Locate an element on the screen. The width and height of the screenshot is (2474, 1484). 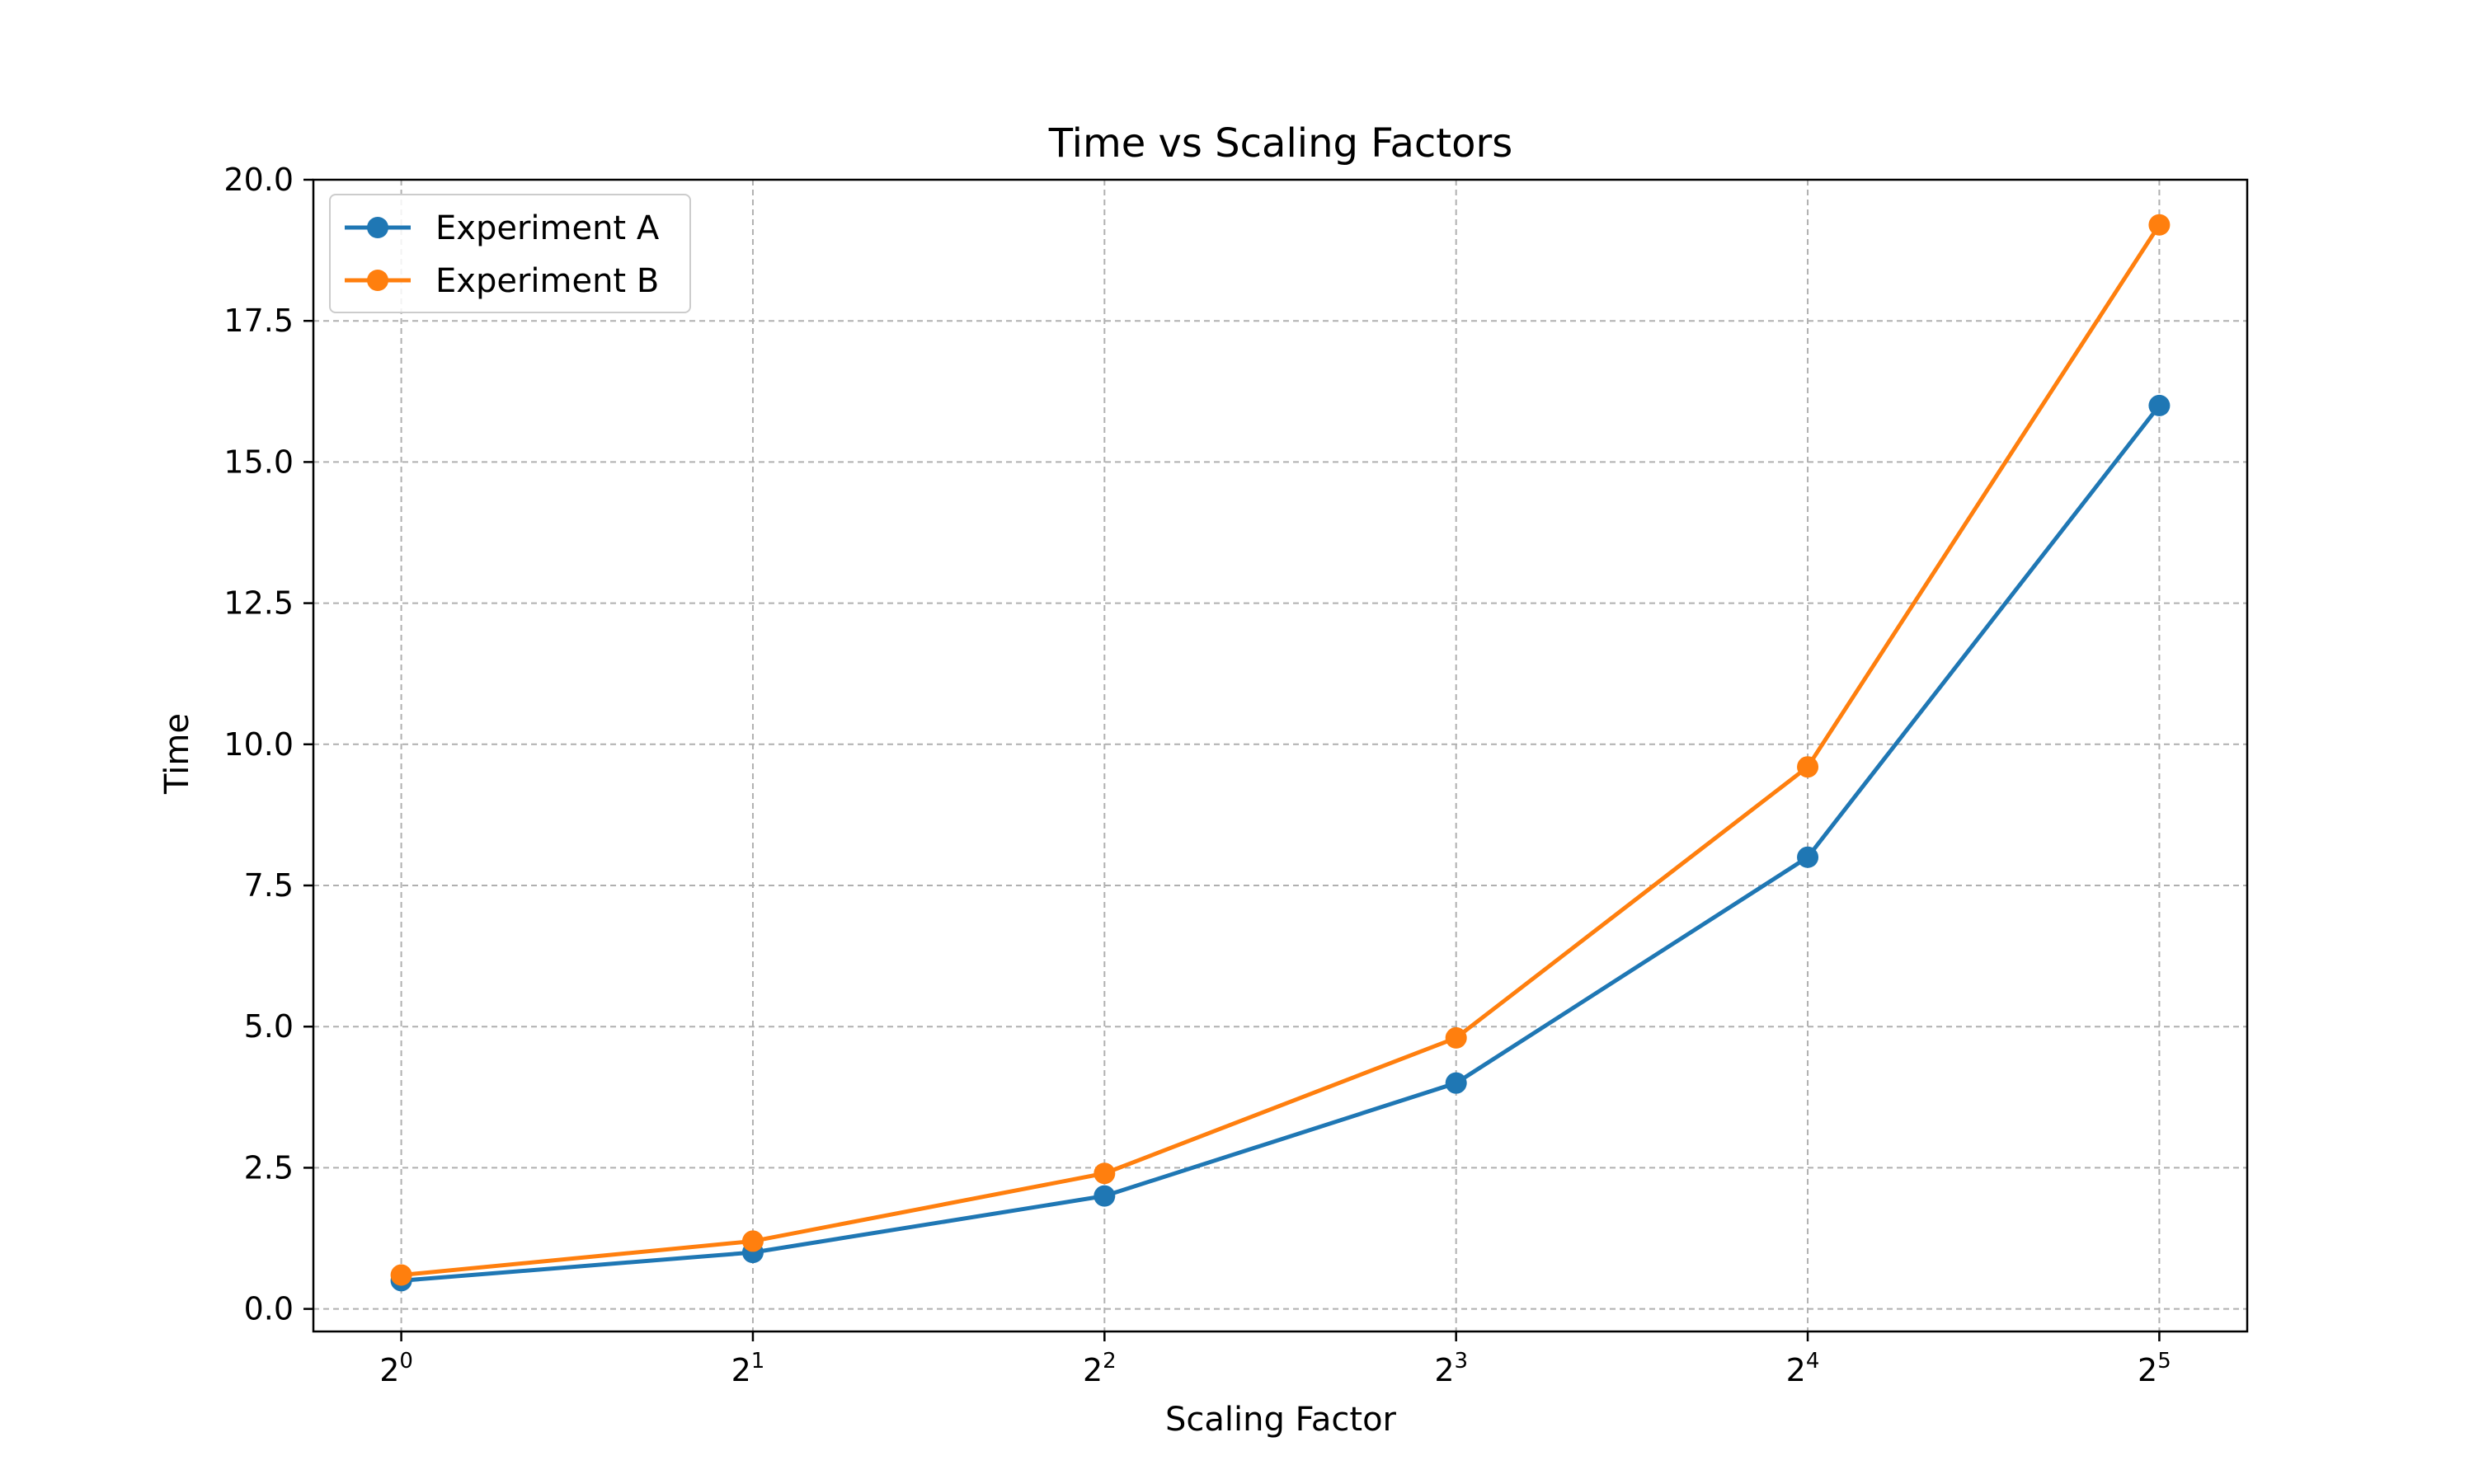
x-tick-label: 20 is located at coordinates (396, 1368).